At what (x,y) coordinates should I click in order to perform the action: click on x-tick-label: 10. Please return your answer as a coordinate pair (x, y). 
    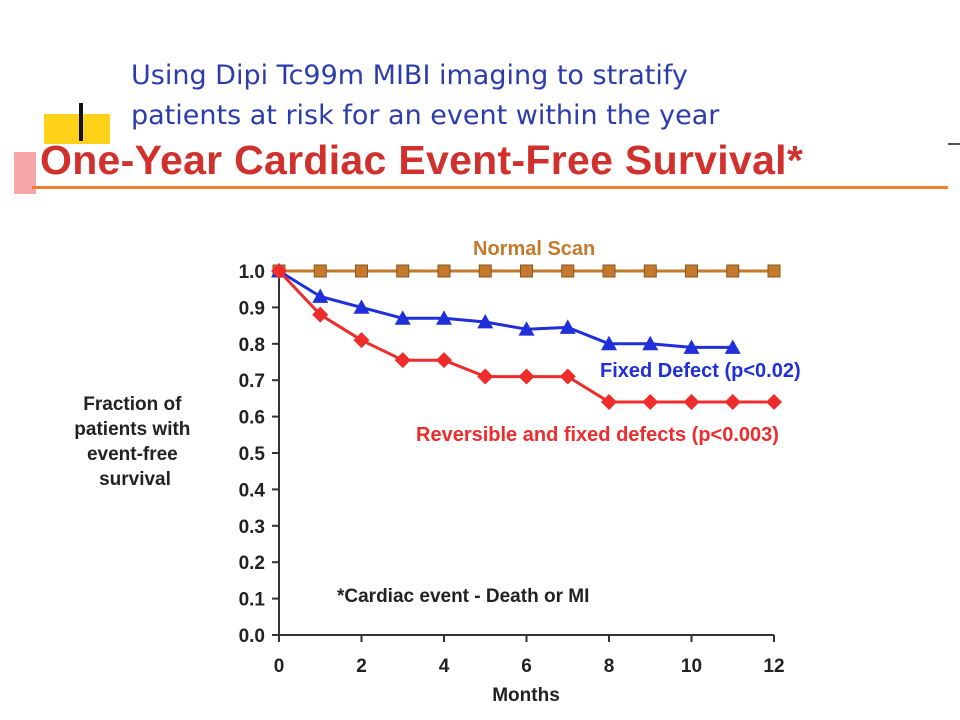
    Looking at the image, I should click on (691, 666).